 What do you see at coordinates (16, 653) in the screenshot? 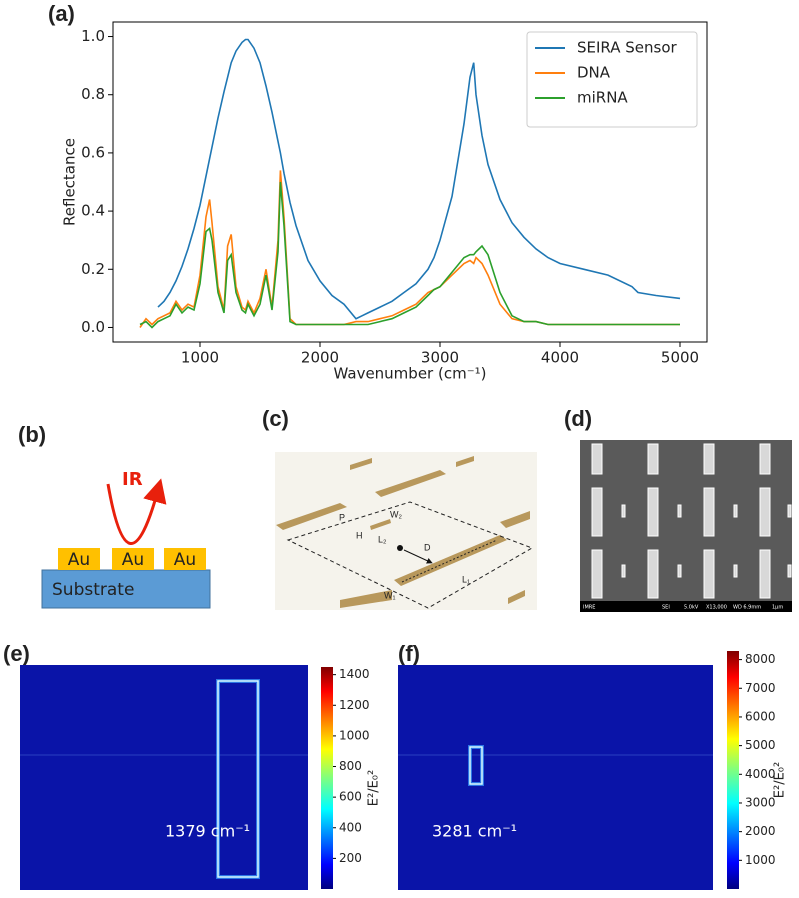
I see `panel-label: (e)` at bounding box center [16, 653].